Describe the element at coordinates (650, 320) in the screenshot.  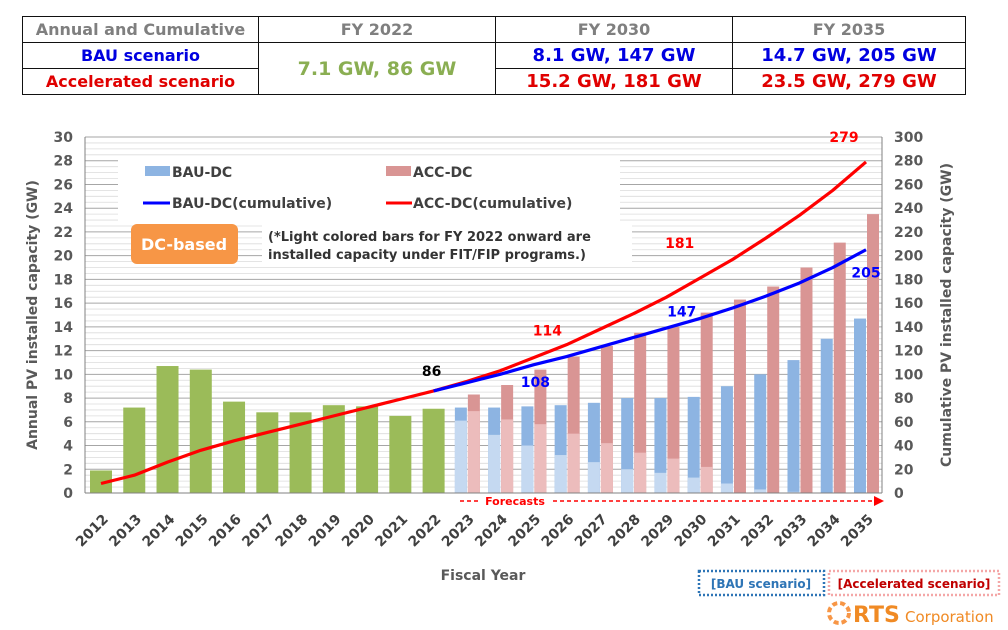
I see `bau-cumulative-line` at that location.